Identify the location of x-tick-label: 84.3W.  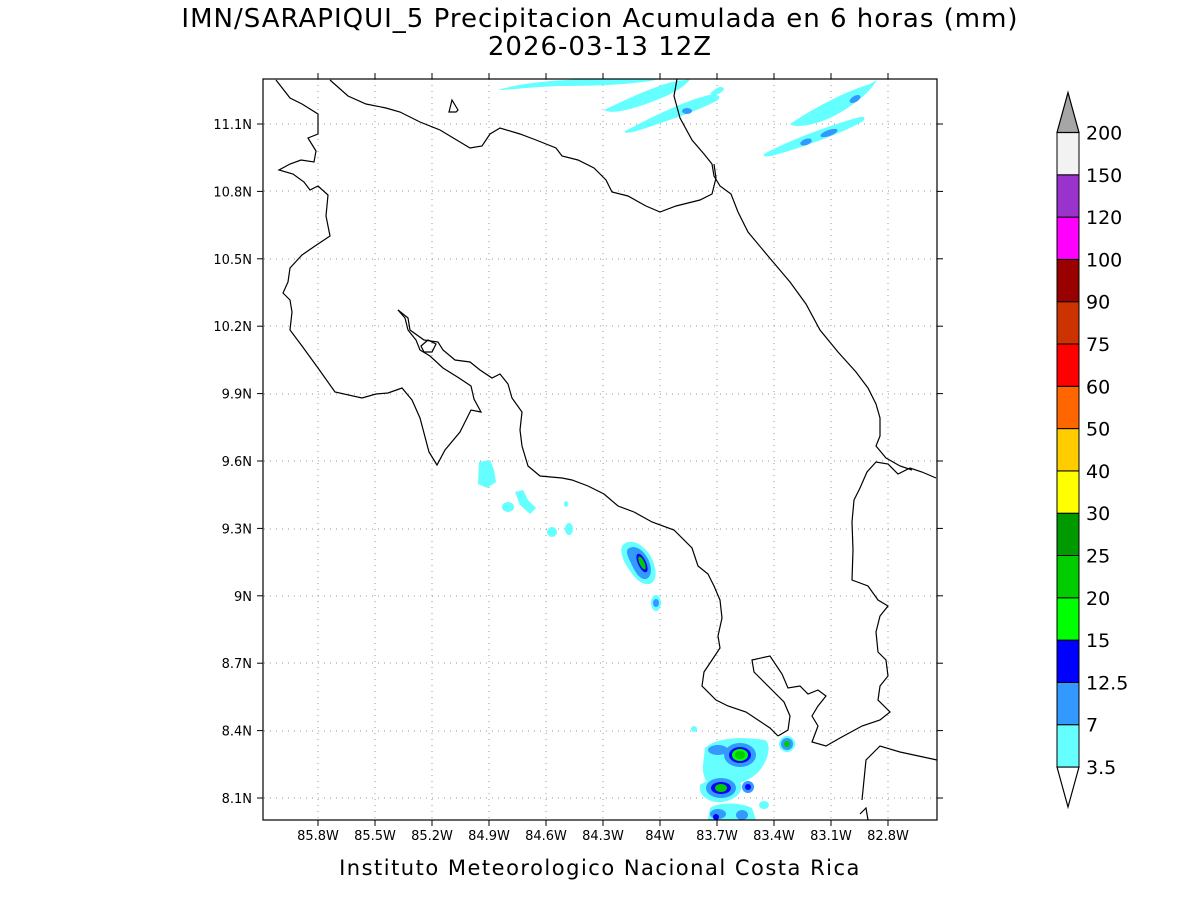
(603, 836).